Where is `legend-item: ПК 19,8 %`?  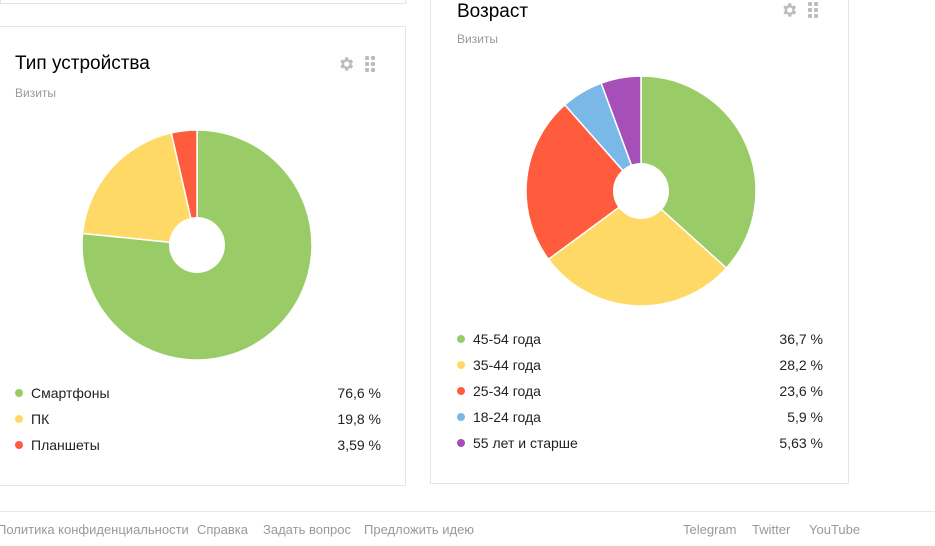 legend-item: ПК 19,8 % is located at coordinates (198, 419).